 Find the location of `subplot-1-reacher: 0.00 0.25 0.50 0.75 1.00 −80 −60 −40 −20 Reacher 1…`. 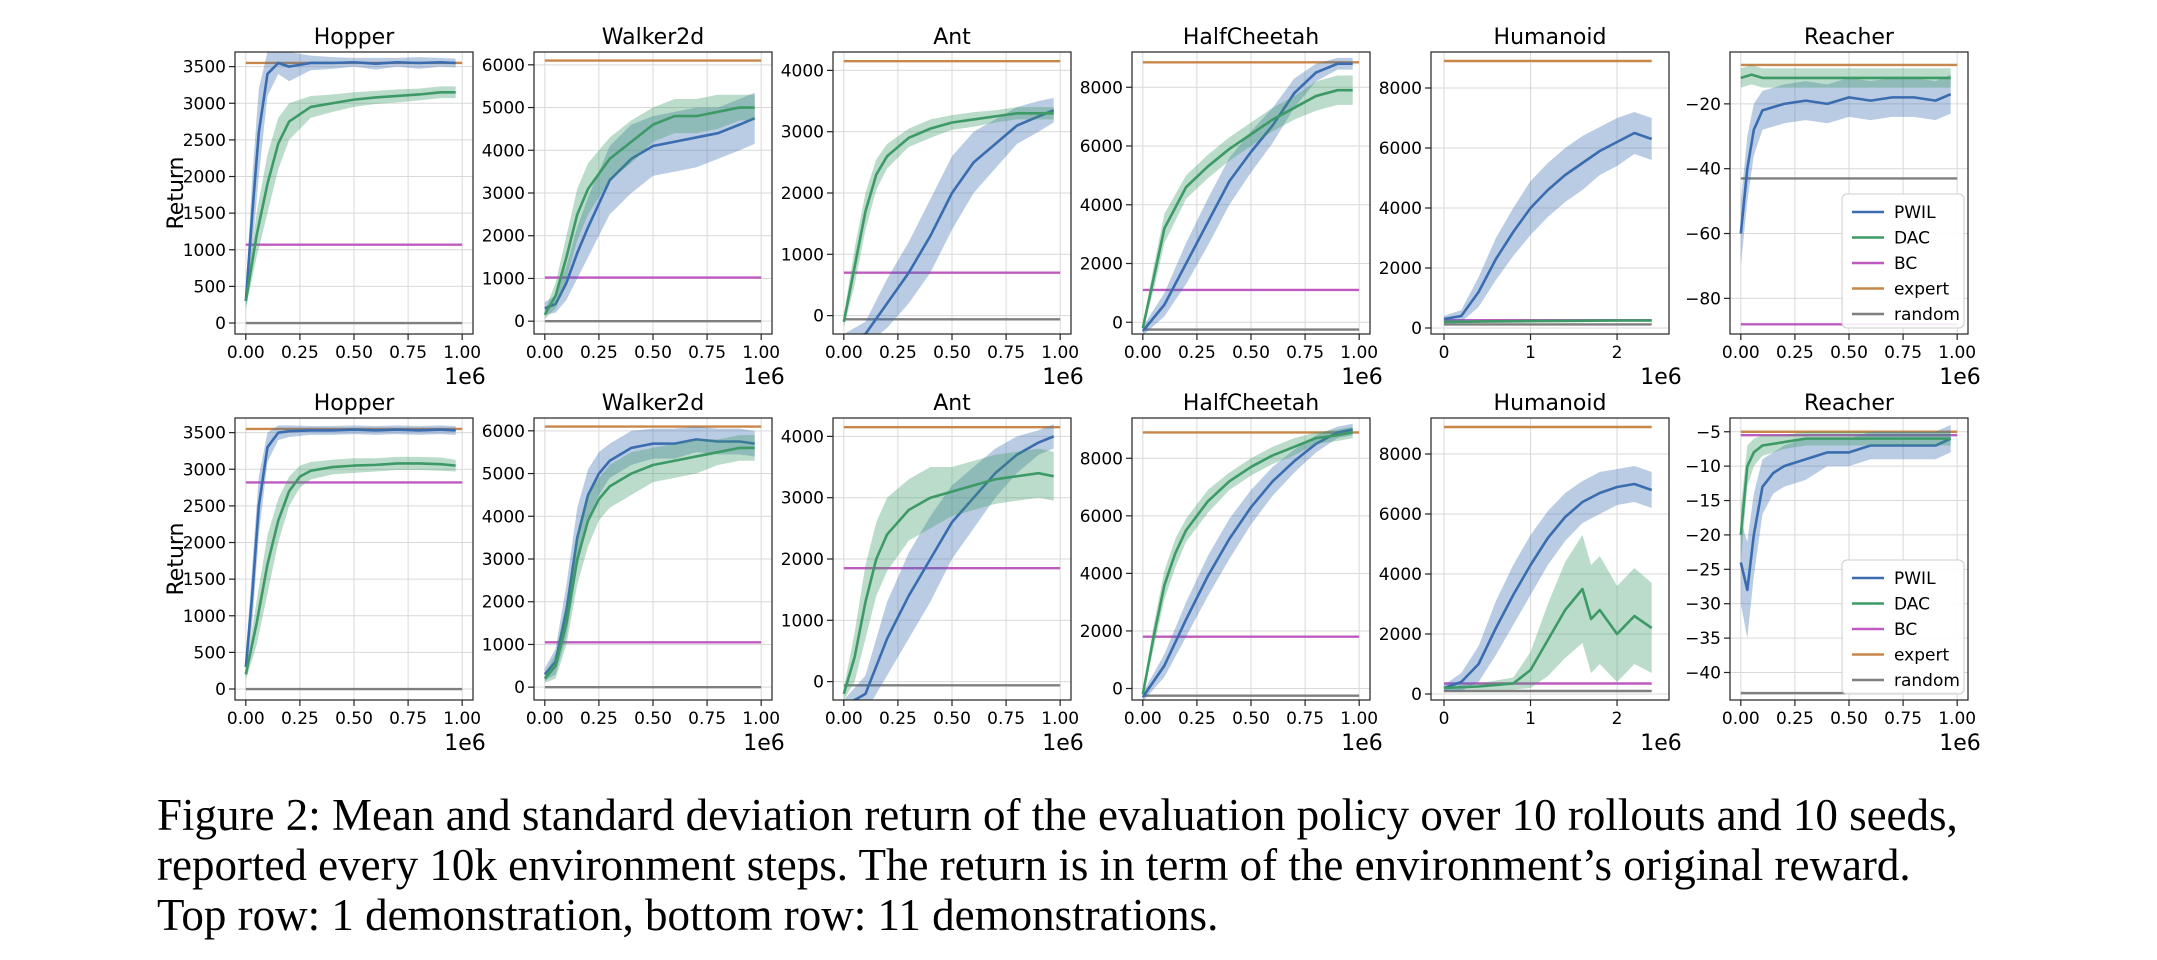

subplot-1-reacher: 0.00 0.25 0.50 0.75 1.00 −80 −60 −40 −20 Reacher 1… is located at coordinates (1833, 207).